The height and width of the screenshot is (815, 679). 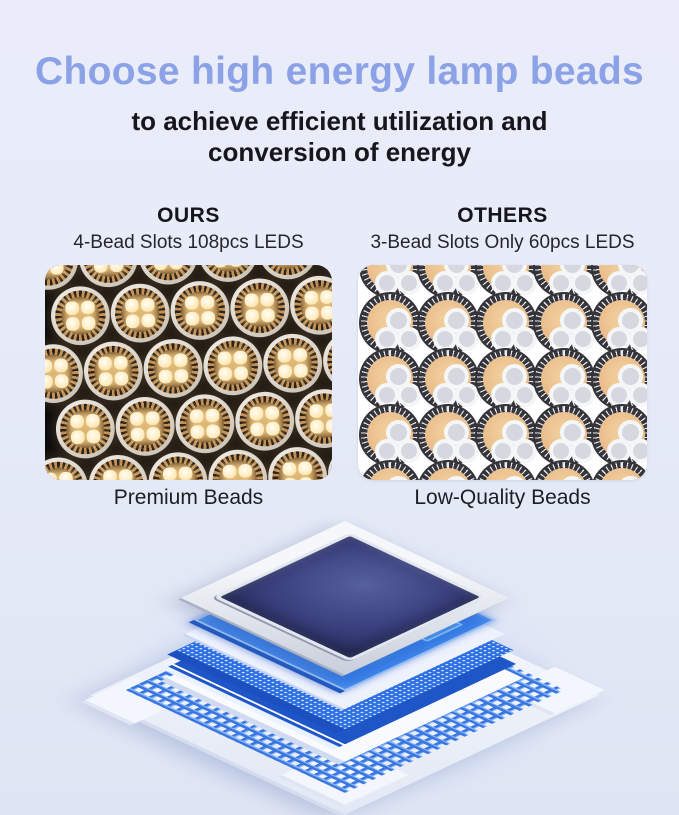 I want to click on others-heading: OTHERS, so click(x=502, y=215).